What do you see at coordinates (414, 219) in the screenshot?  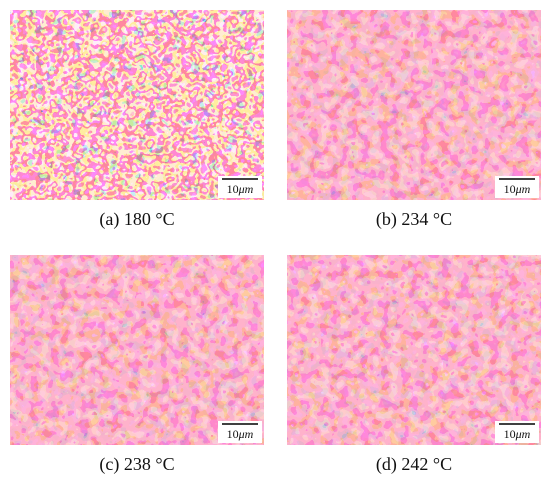 I see `caption: (b) 234 °C` at bounding box center [414, 219].